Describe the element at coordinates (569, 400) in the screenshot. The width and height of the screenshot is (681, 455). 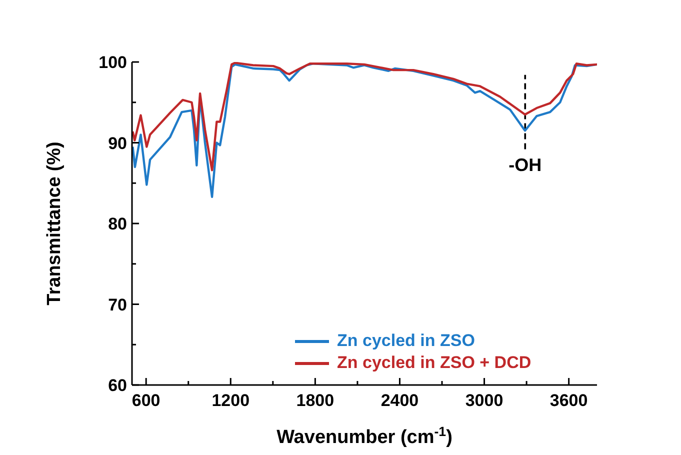
I see `x-tick-label: 3600` at that location.